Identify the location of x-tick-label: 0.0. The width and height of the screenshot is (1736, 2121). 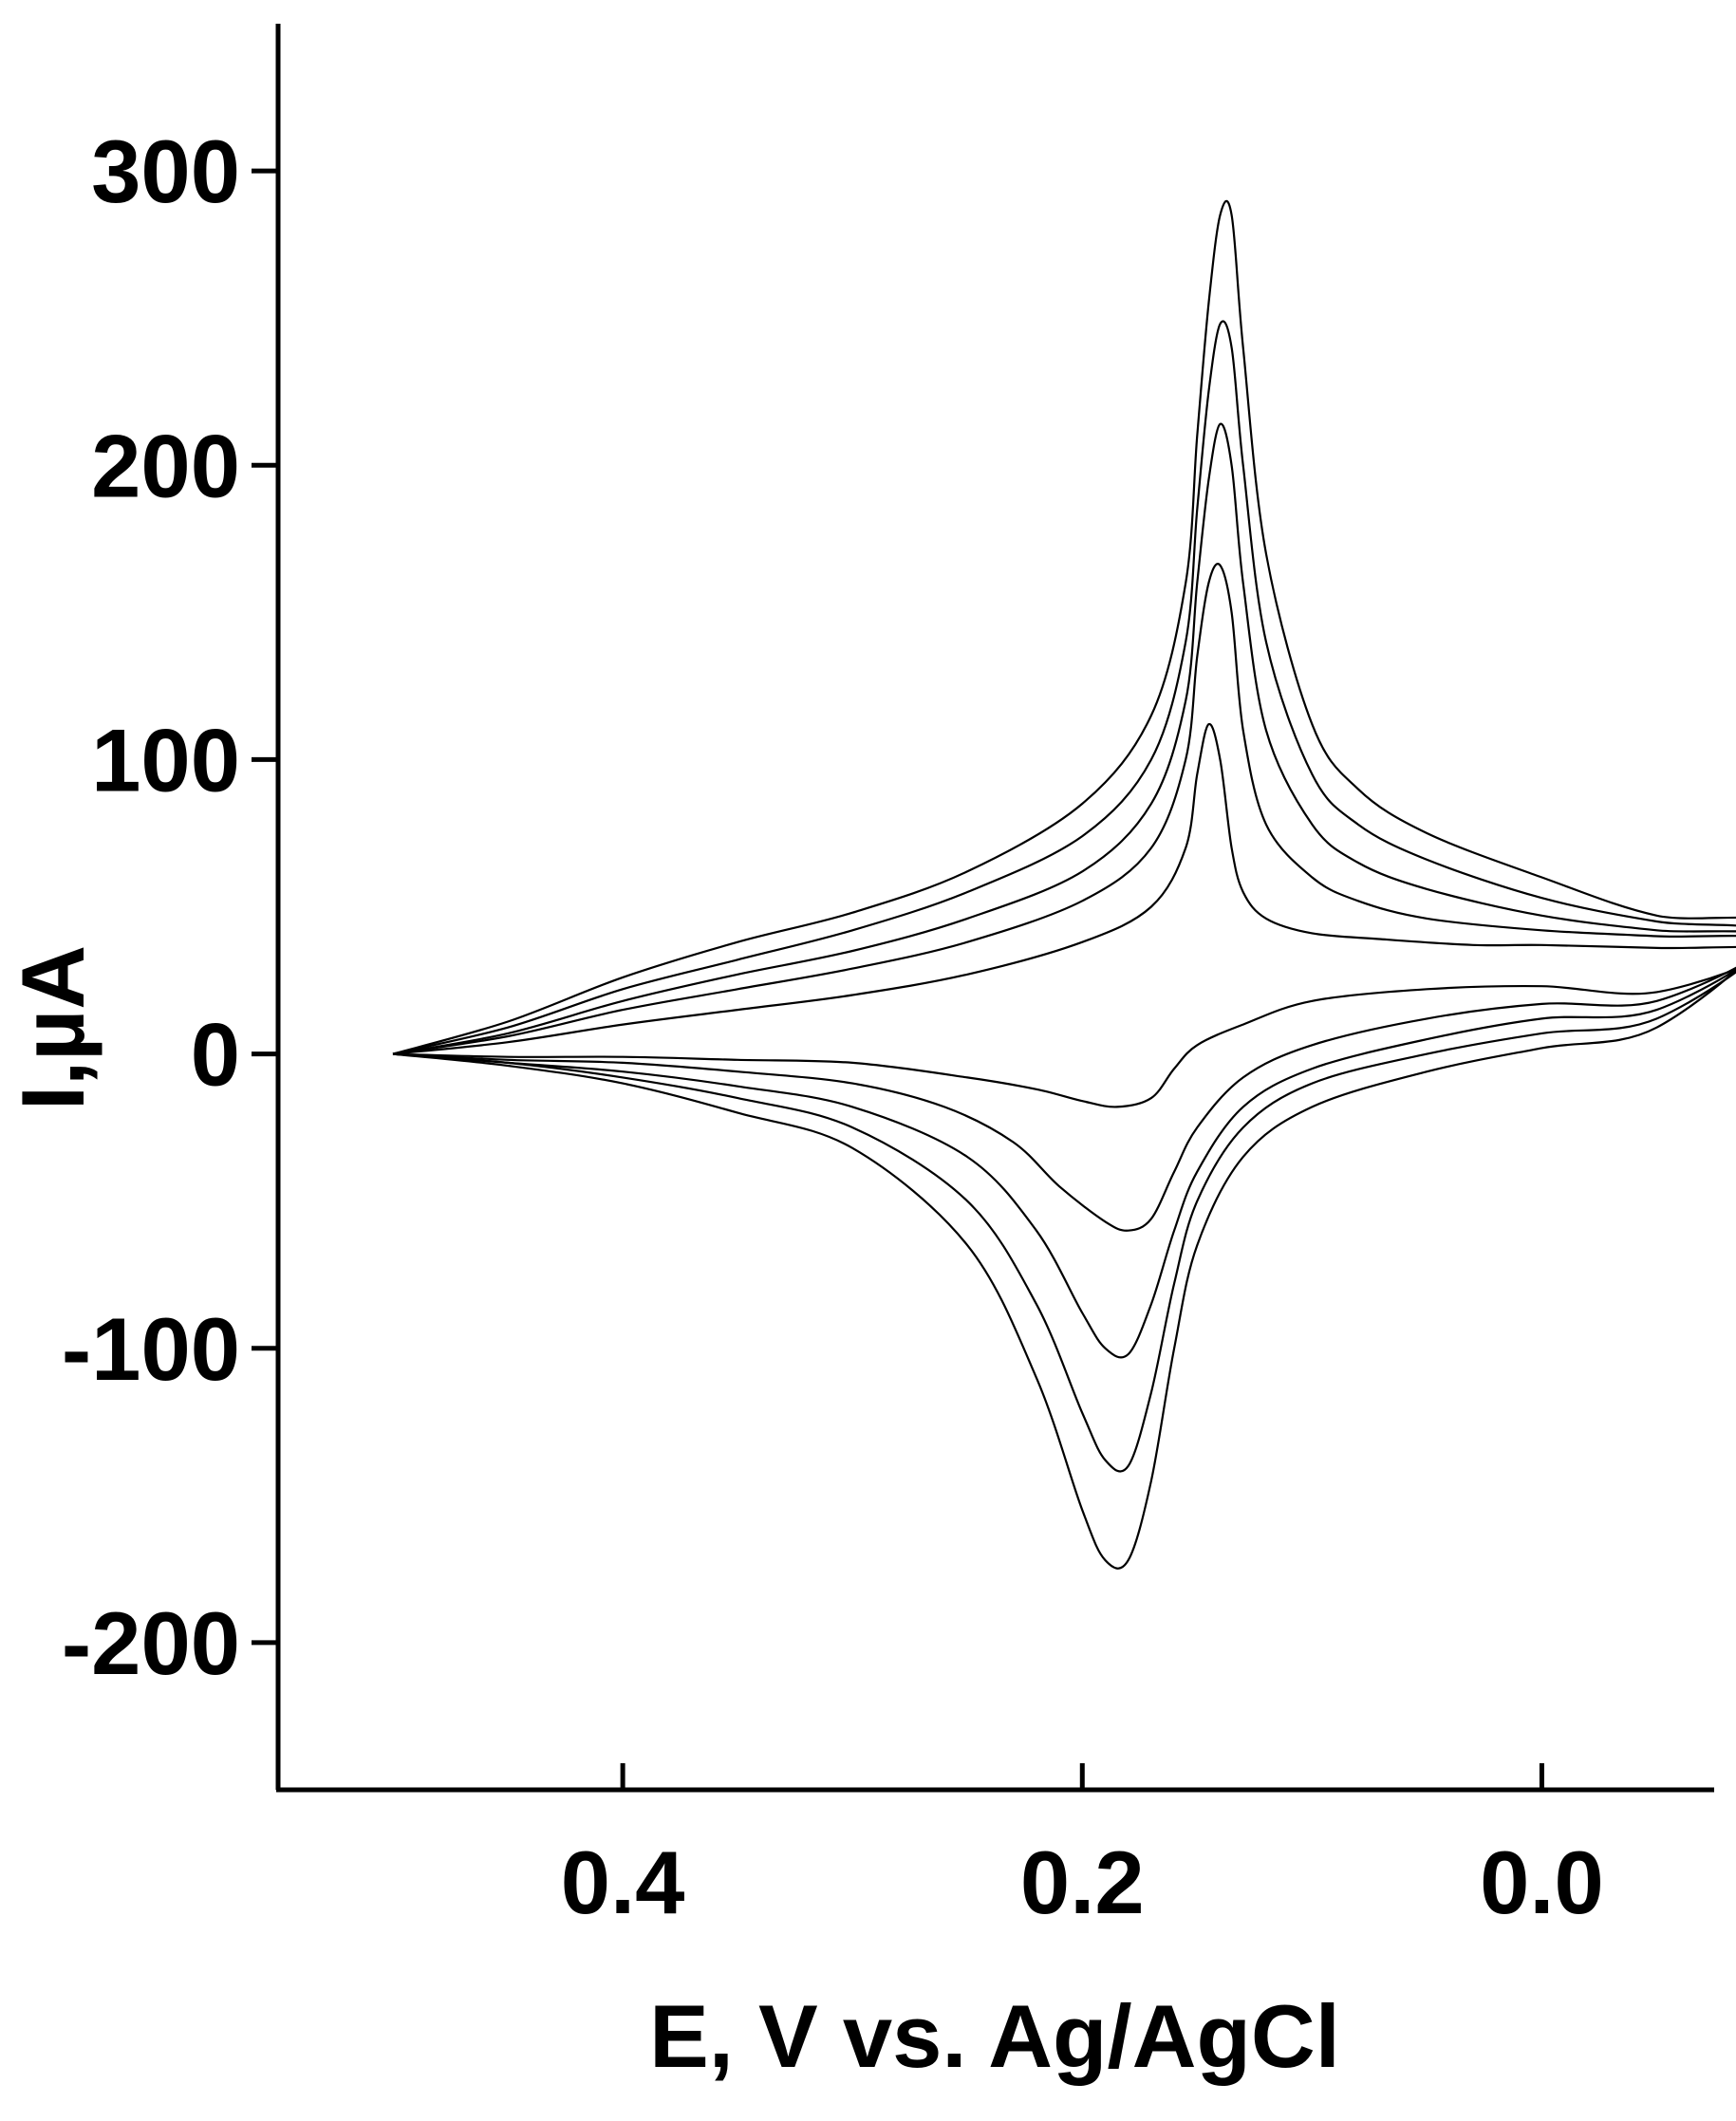
(1542, 1882).